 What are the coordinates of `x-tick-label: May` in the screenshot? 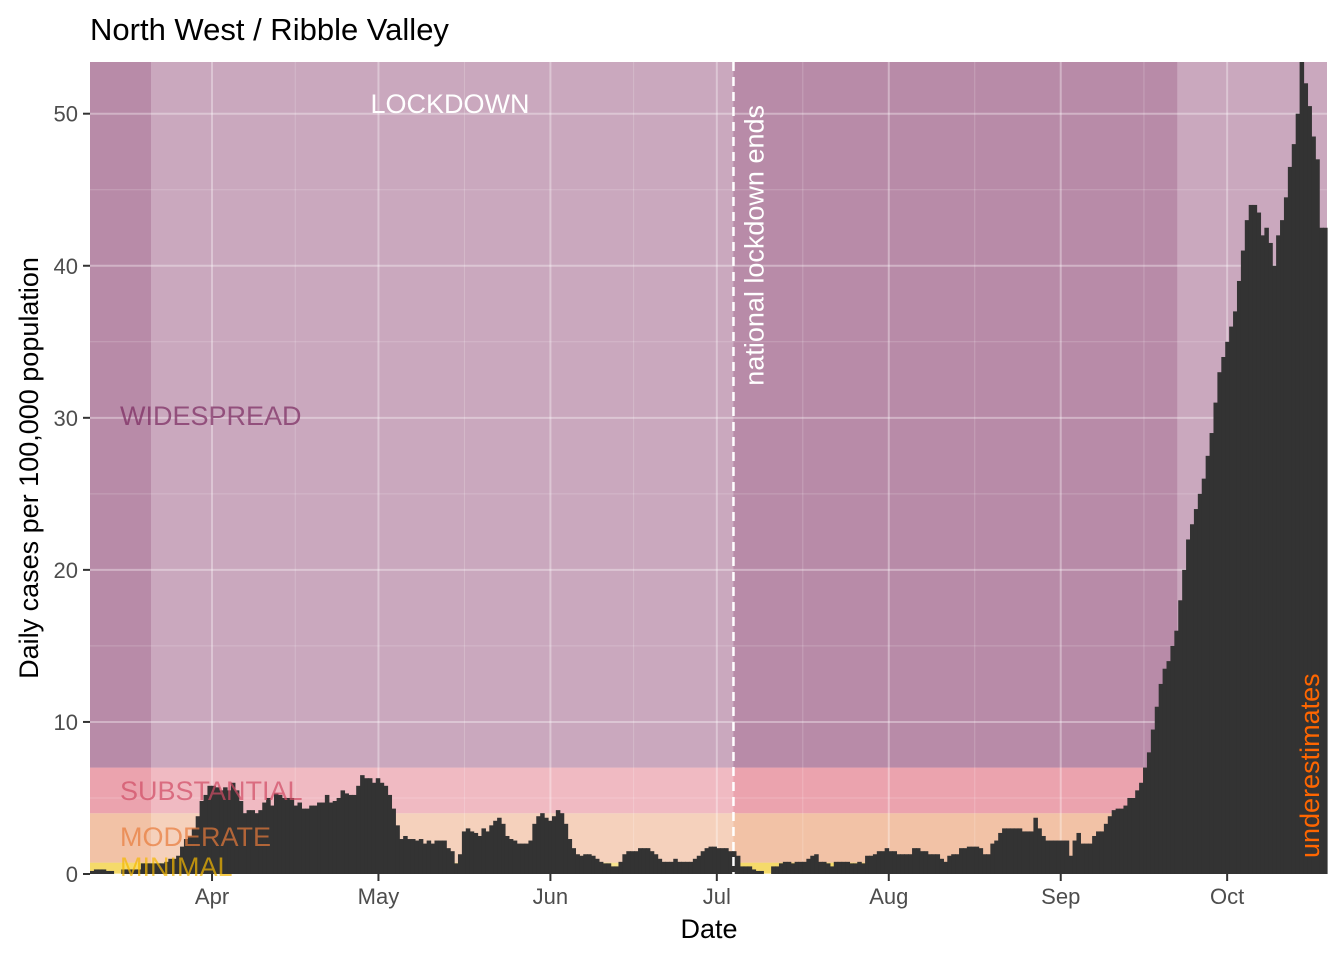 It's located at (379, 896).